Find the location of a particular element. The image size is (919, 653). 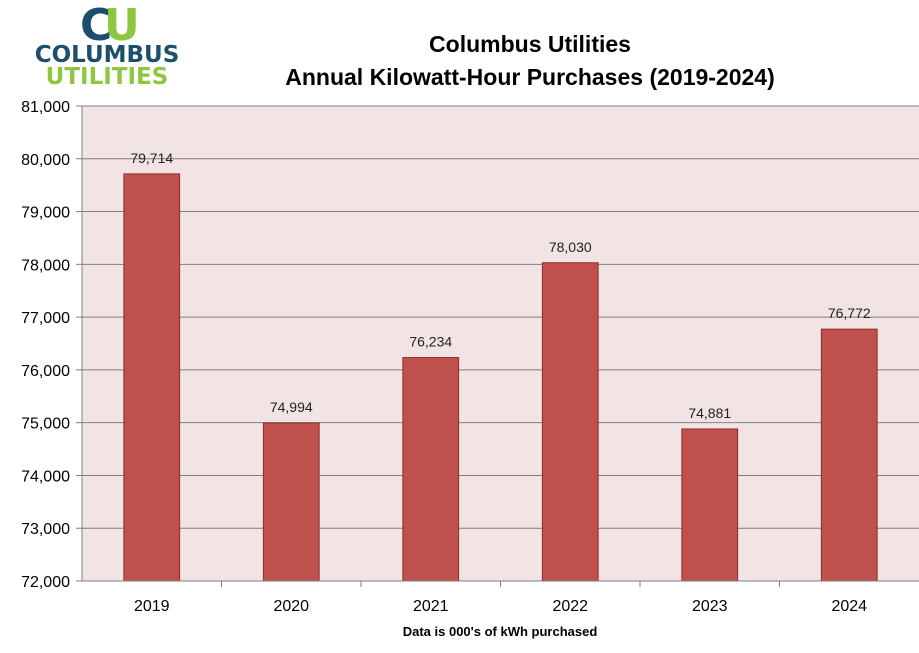

x-tick-label: 2020 is located at coordinates (291, 606).